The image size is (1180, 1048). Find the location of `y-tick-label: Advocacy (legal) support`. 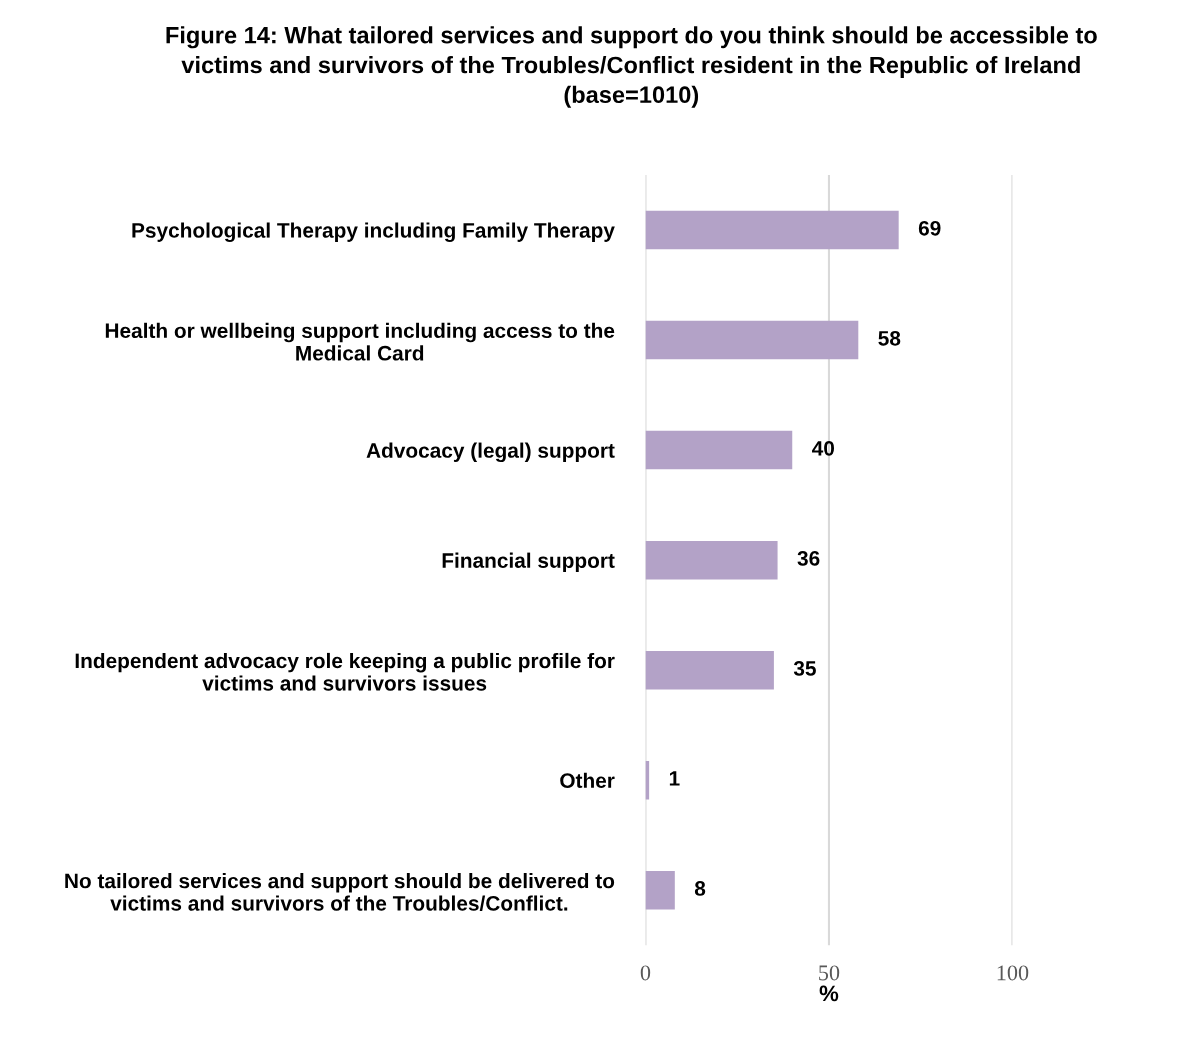

y-tick-label: Advocacy (legal) support is located at coordinates (490, 452).